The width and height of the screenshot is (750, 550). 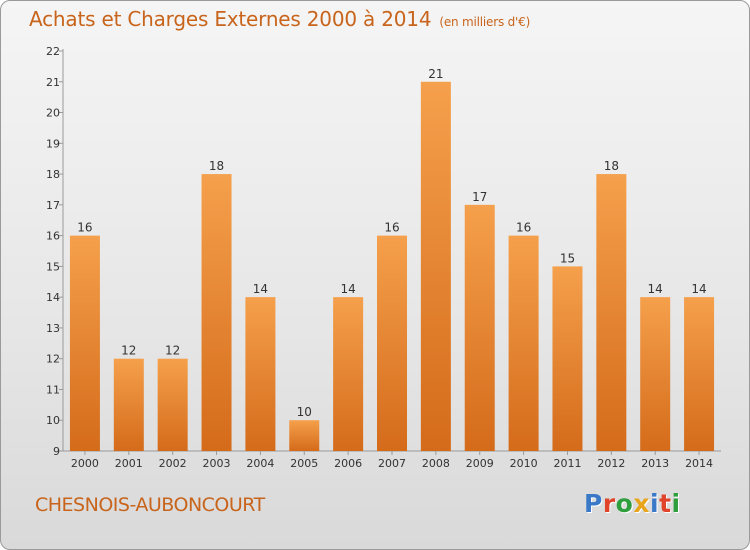 What do you see at coordinates (609, 503) in the screenshot?
I see `logo-letter: r` at bounding box center [609, 503].